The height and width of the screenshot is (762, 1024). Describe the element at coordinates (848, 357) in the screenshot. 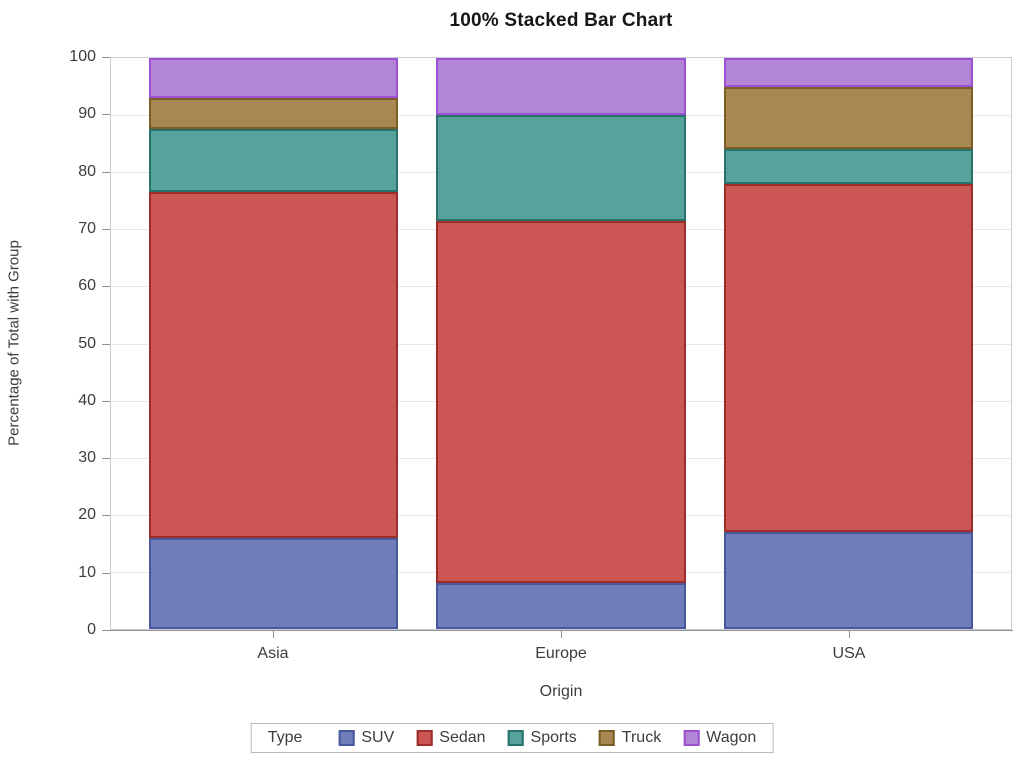

I see `segment-usa-sedan` at that location.